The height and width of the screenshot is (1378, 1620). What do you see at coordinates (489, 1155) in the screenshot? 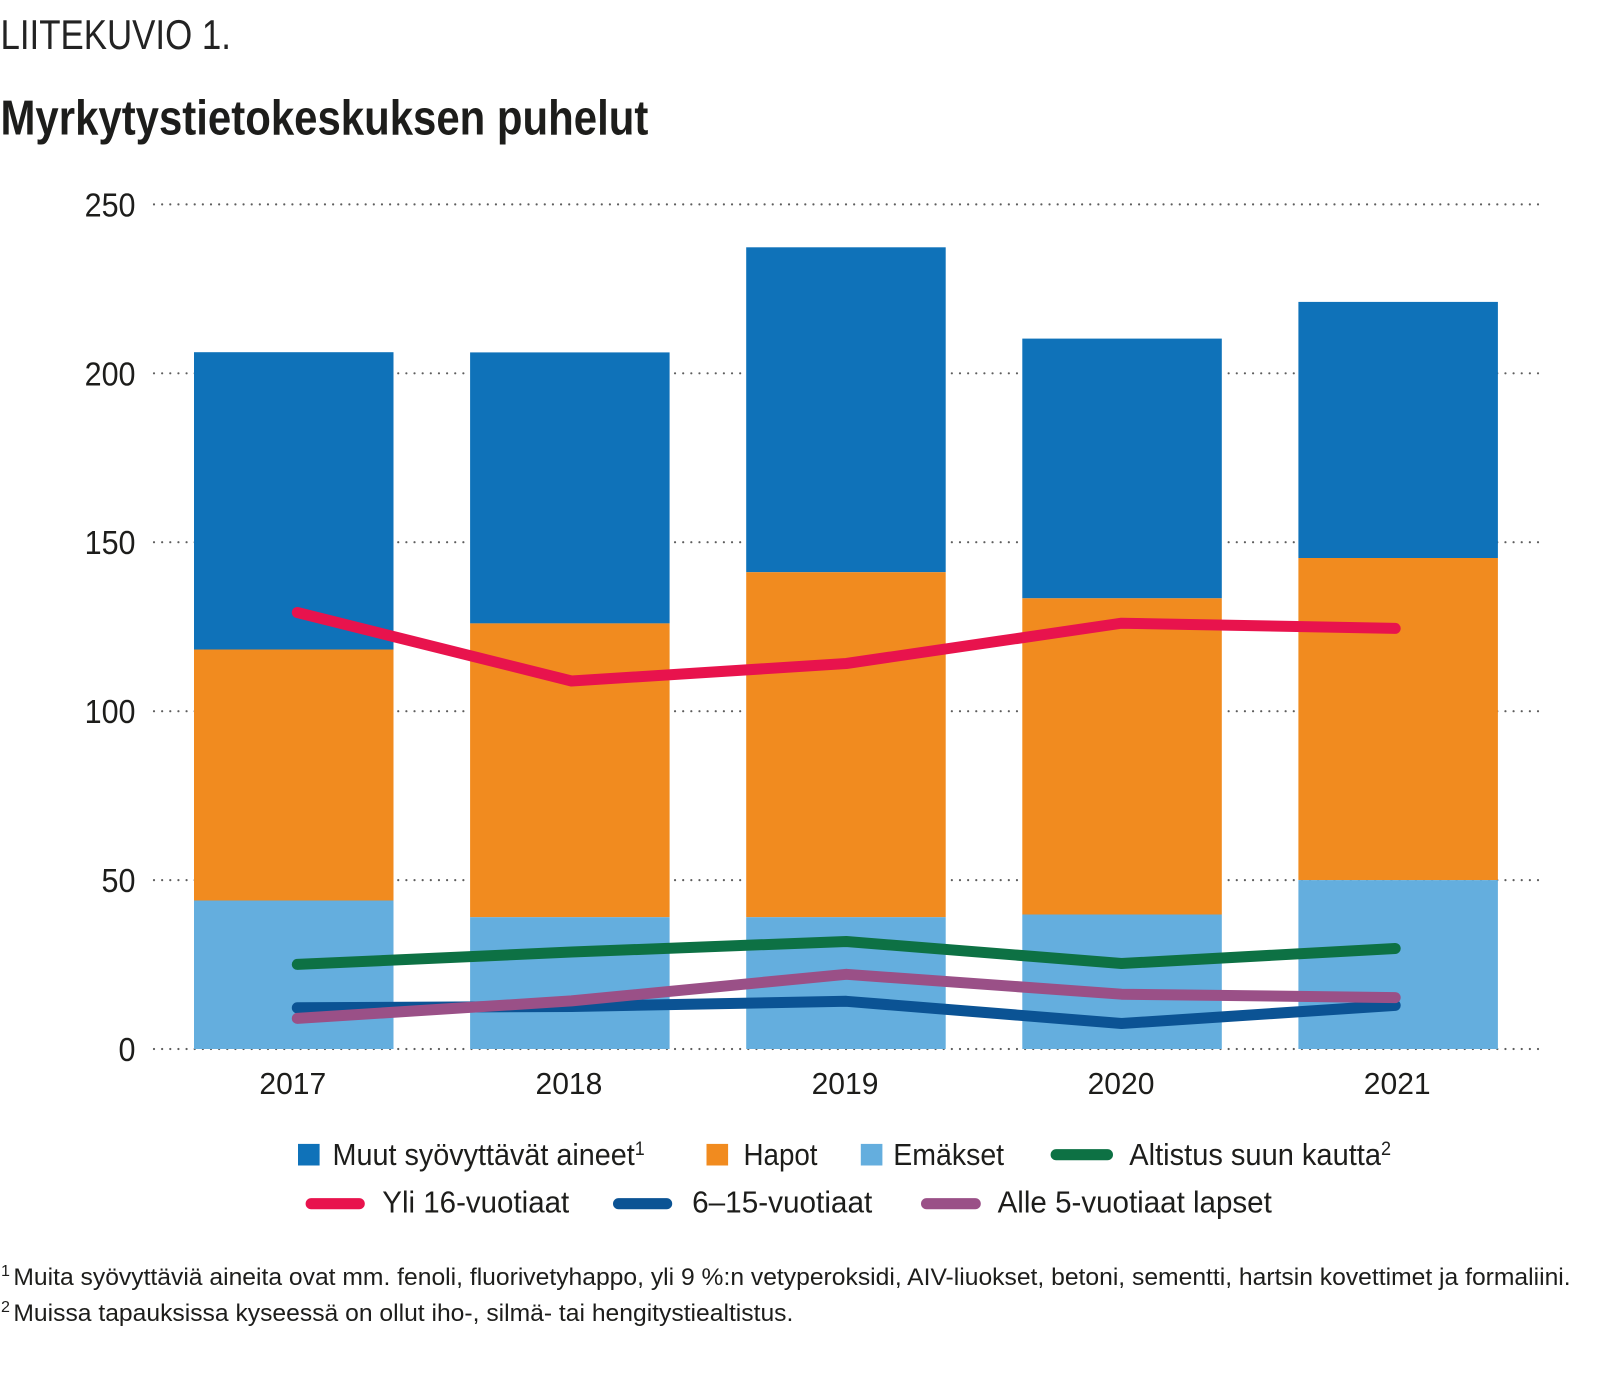
I see `svg-text: Muut syövyttävät aineet1` at bounding box center [489, 1155].